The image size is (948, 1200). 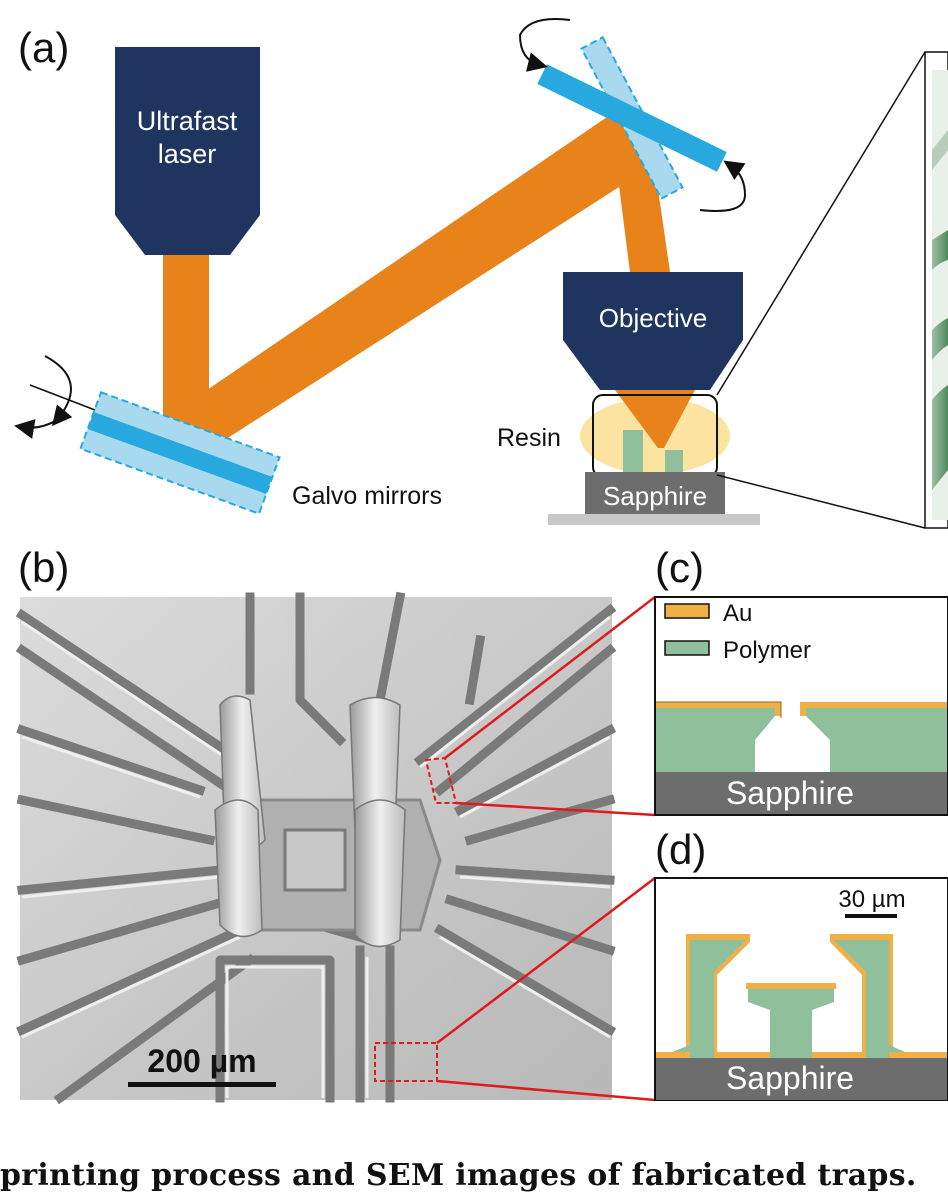 What do you see at coordinates (687, 611) in the screenshot?
I see `legend-swatch-au` at bounding box center [687, 611].